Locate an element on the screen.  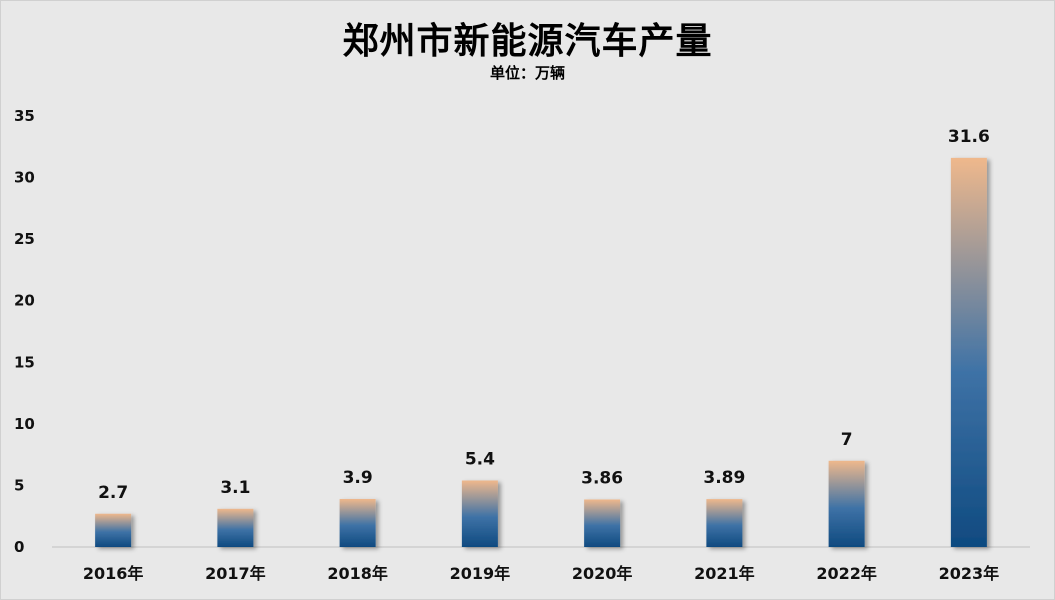
y-tick-label: 25 is located at coordinates (24, 239).